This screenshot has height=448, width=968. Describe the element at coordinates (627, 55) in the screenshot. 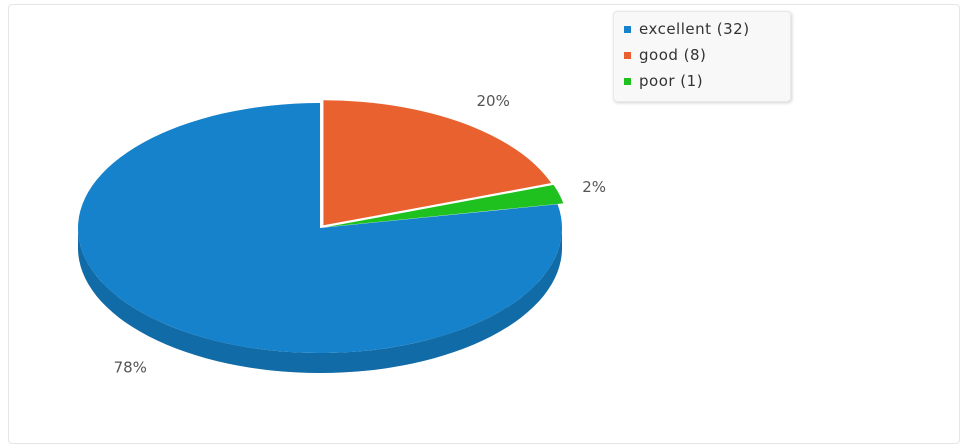

I see `legend-swatch-good` at that location.